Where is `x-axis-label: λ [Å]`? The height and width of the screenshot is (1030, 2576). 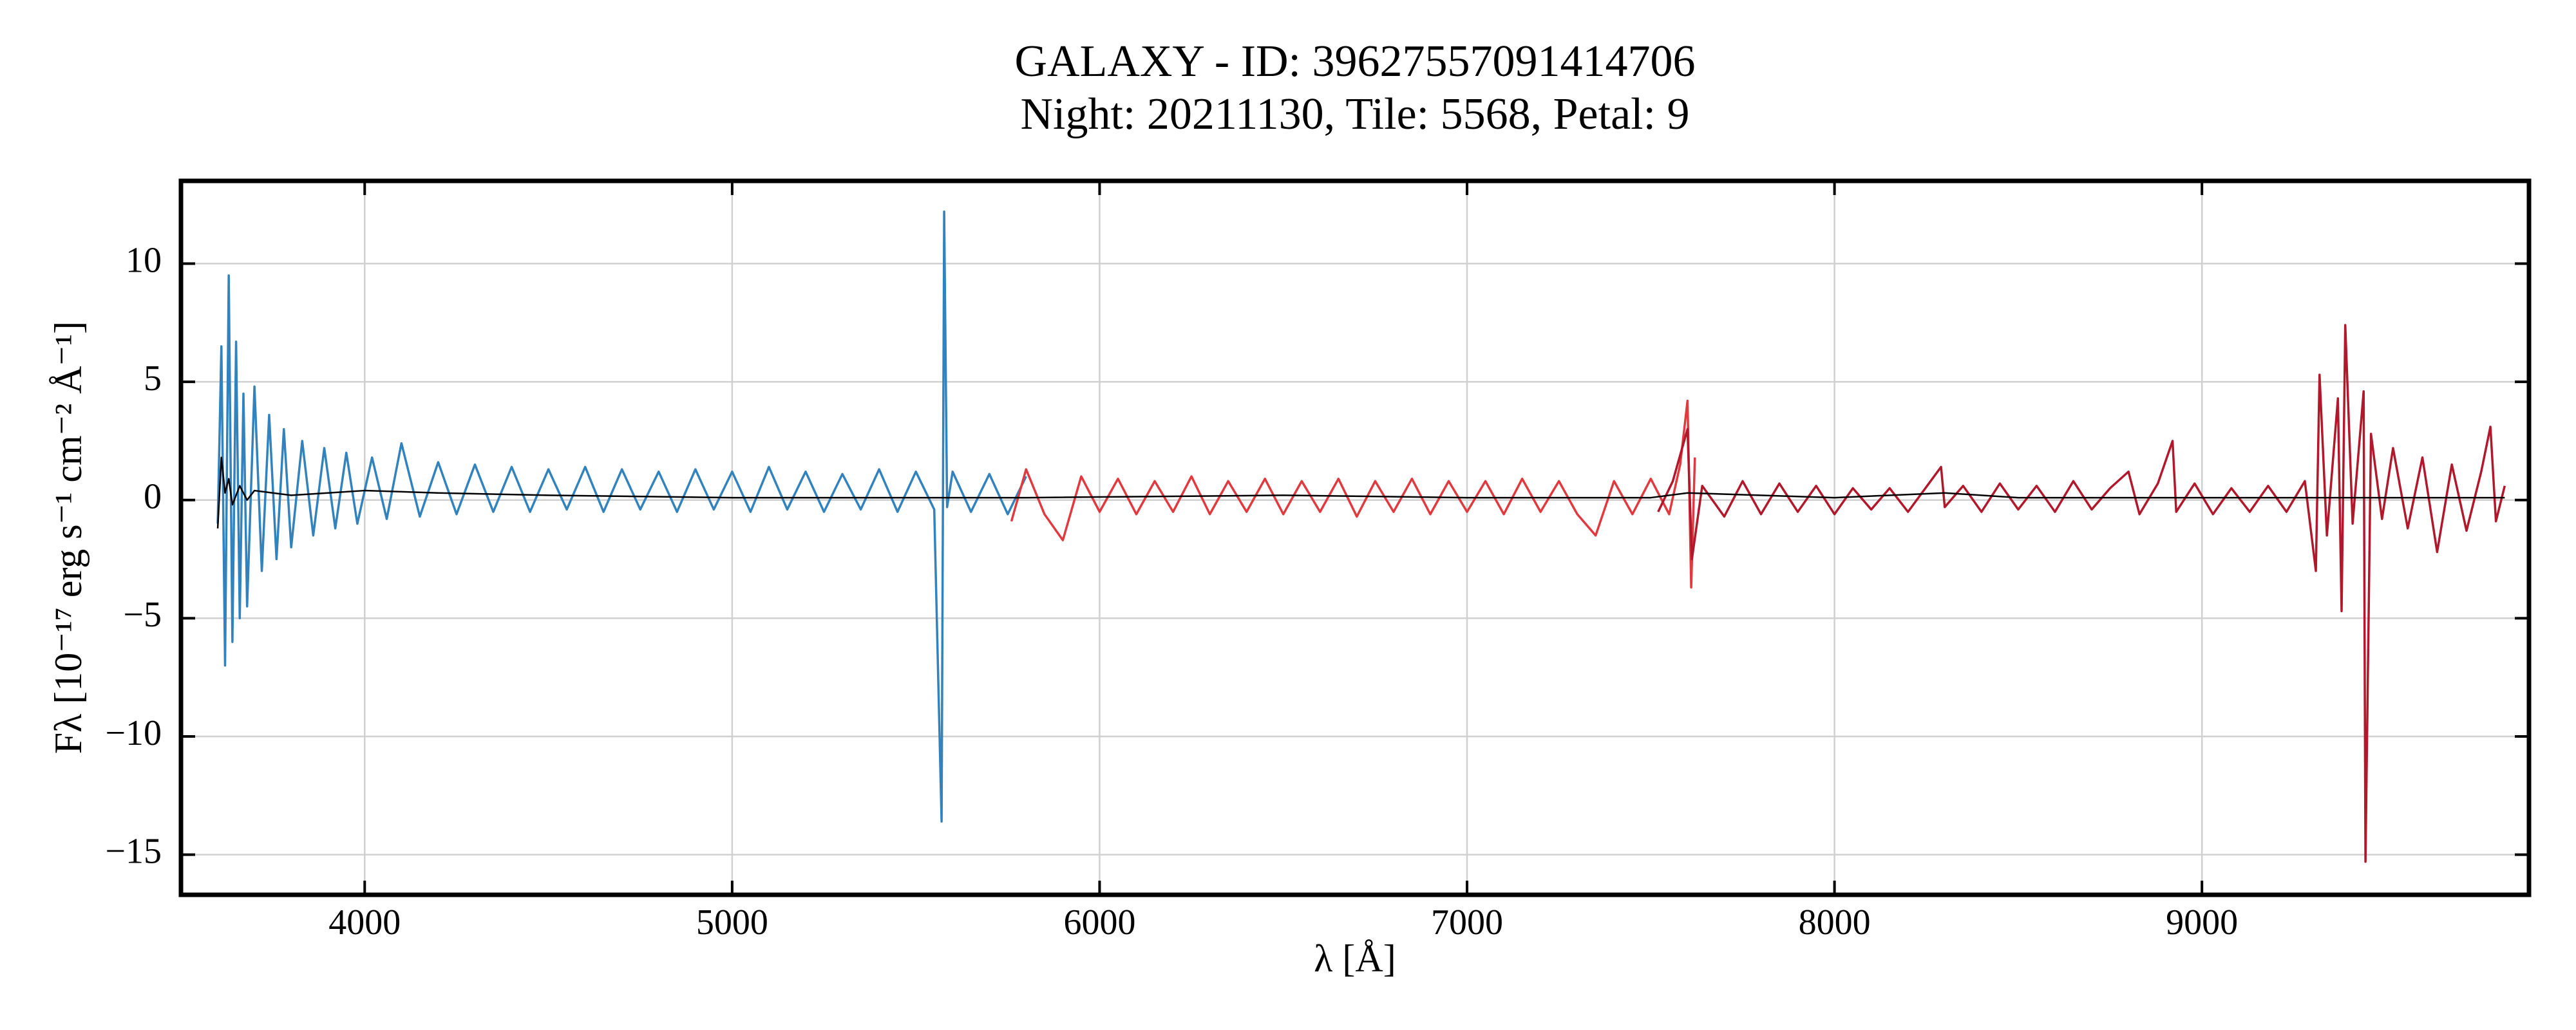 x-axis-label: λ [Å] is located at coordinates (1355, 959).